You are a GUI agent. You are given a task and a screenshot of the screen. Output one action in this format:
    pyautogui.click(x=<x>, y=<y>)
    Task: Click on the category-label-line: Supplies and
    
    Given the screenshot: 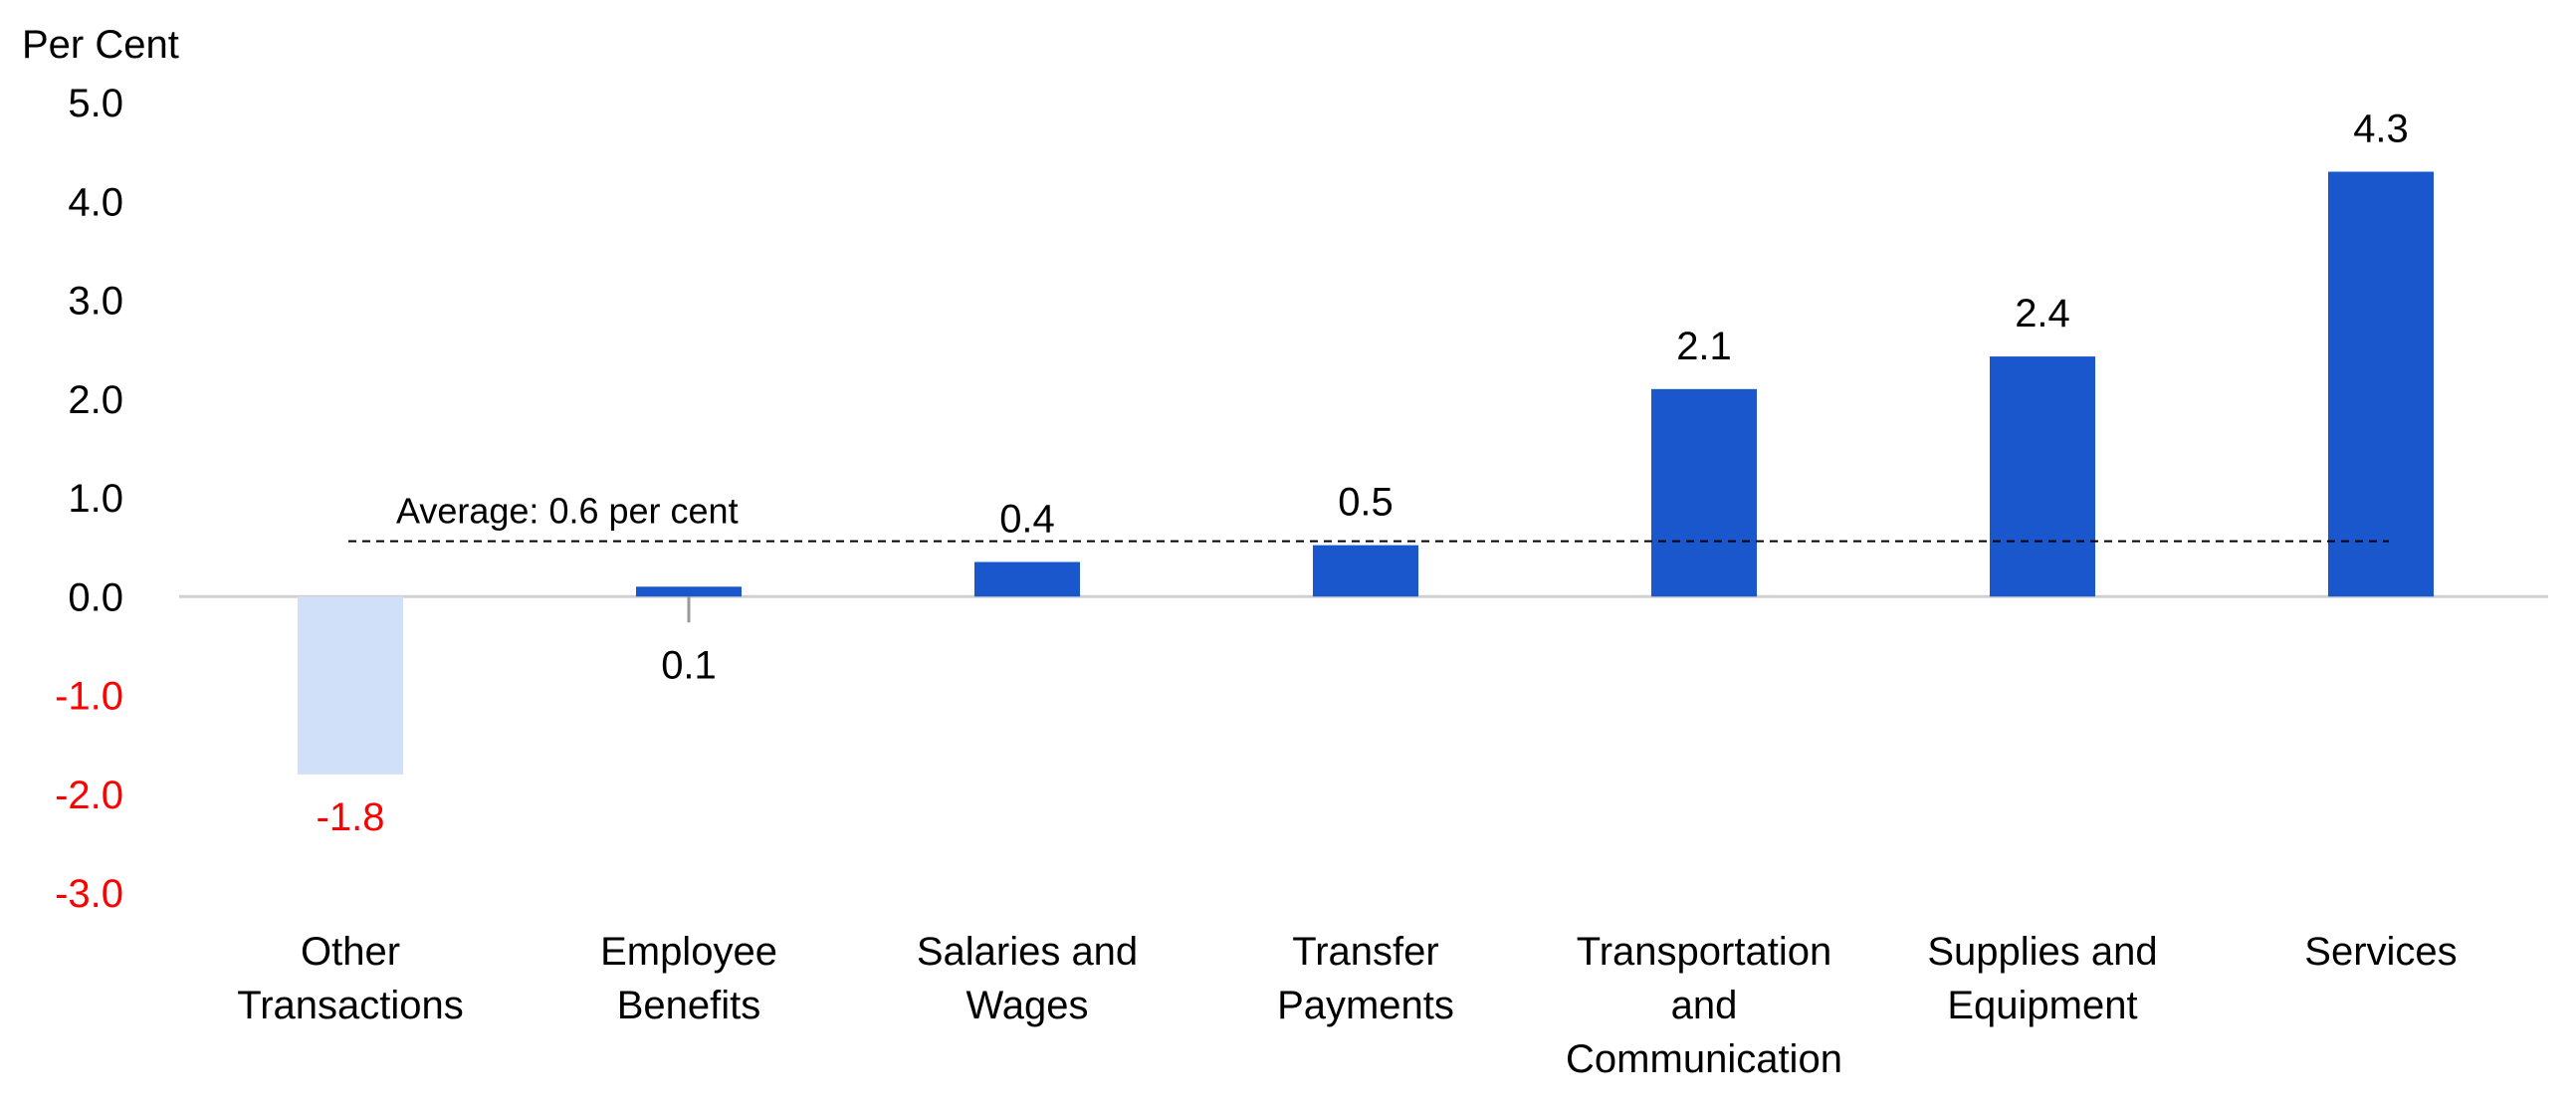 What is the action you would take?
    pyautogui.click(x=2042, y=952)
    